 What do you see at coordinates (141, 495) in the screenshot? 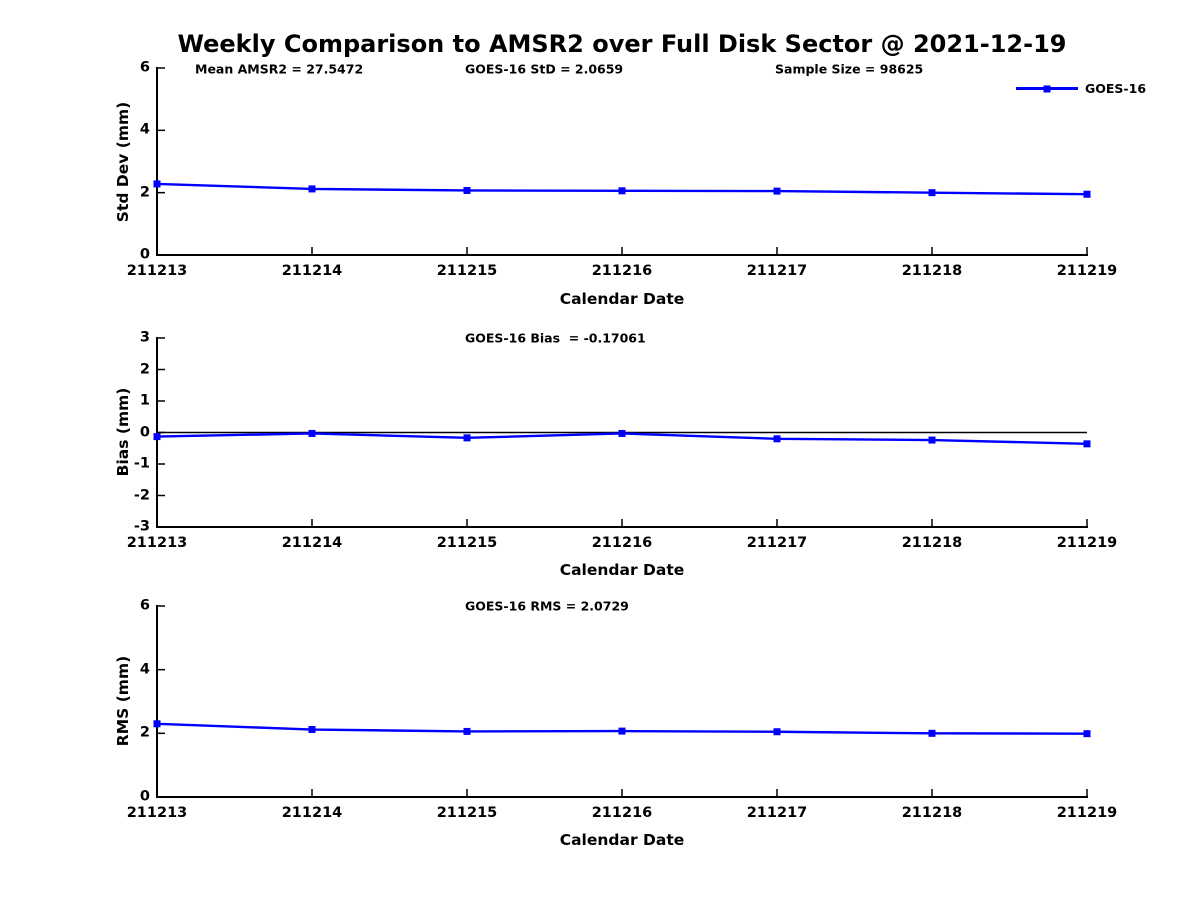
I see `y-tick-label: -2` at bounding box center [141, 495].